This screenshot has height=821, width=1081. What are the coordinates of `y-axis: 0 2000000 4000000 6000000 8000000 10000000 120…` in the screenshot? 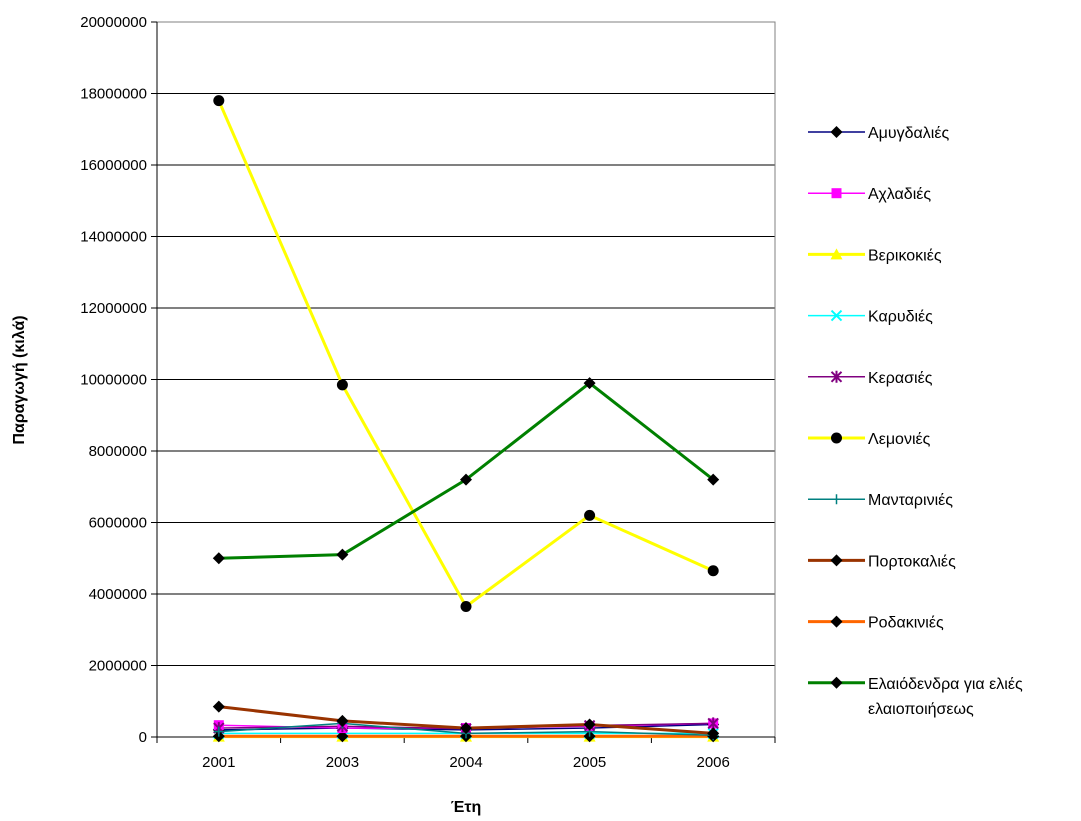 It's located at (119, 380).